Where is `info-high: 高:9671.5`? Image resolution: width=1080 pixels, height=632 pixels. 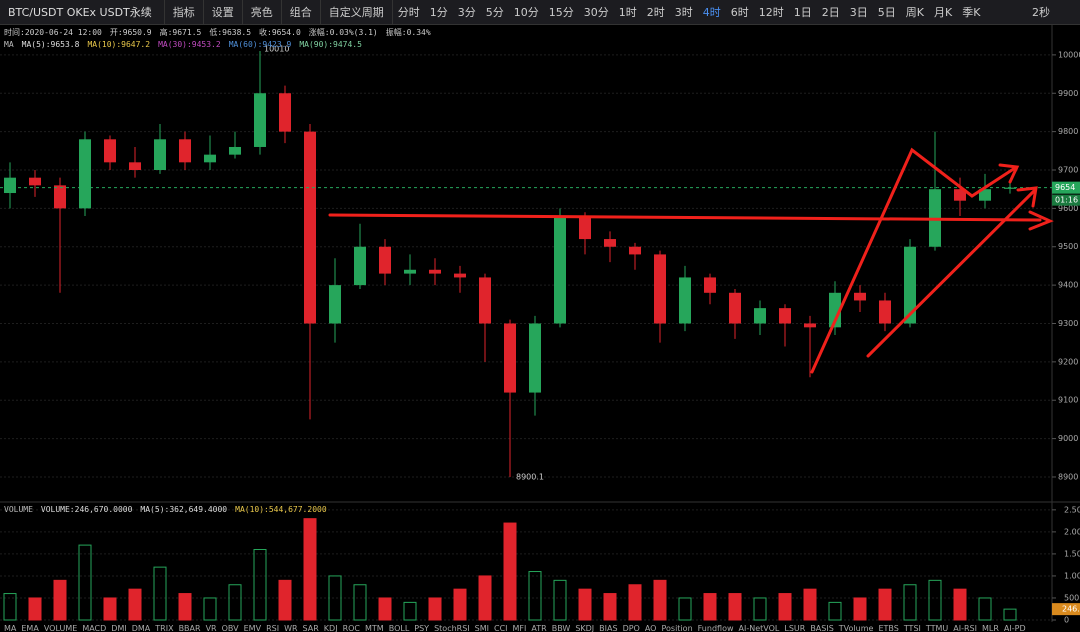
info-high: 高:9671.5 is located at coordinates (180, 32).